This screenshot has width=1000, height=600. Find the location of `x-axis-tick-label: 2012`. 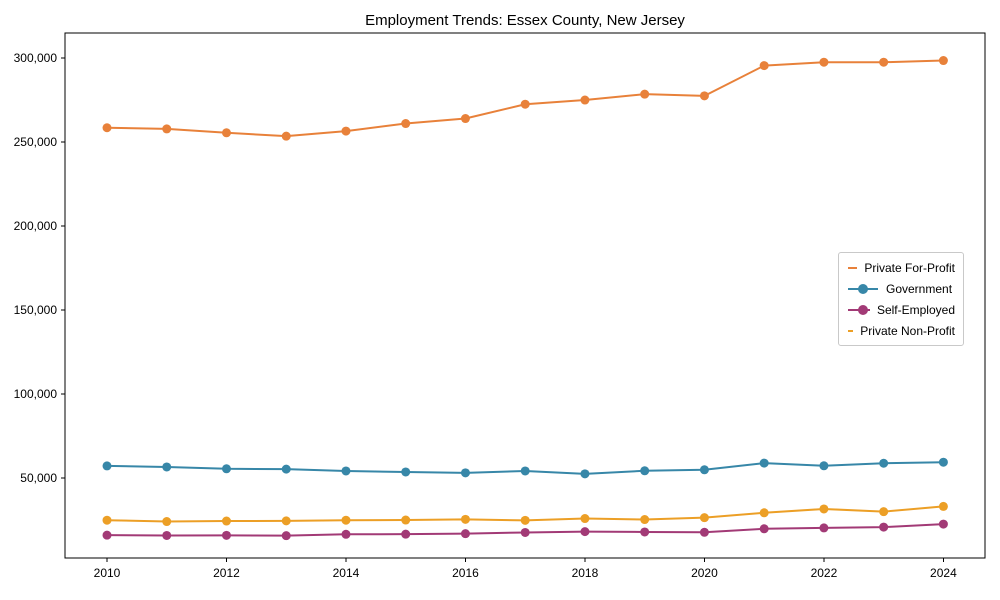

x-axis-tick-label: 2012 is located at coordinates (226, 573).